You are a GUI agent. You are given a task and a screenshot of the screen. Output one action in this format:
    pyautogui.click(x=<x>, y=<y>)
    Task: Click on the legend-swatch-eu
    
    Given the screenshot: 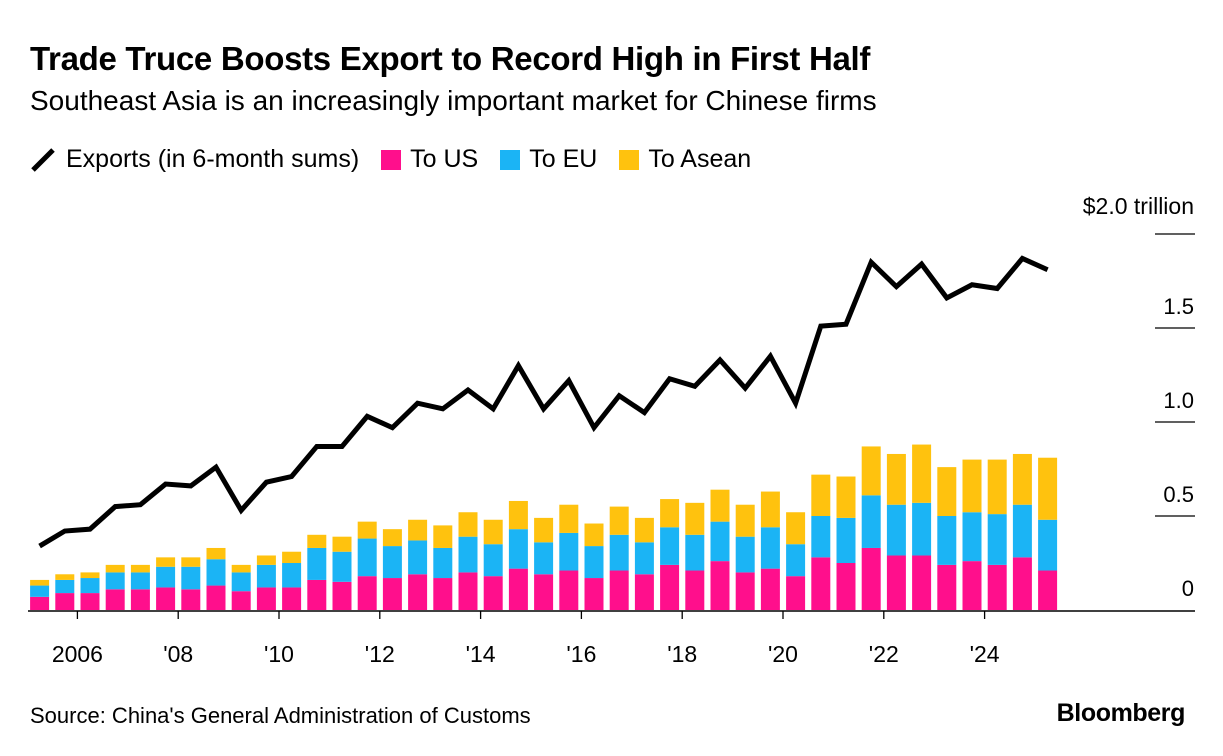 What is the action you would take?
    pyautogui.click(x=510, y=159)
    